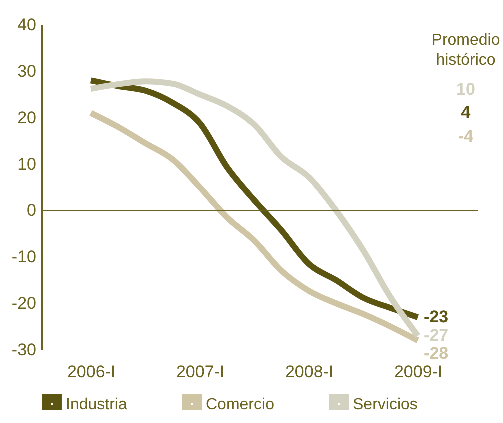 The width and height of the screenshot is (503, 423). What do you see at coordinates (27, 118) in the screenshot?
I see `y-tick-label: 20` at bounding box center [27, 118].